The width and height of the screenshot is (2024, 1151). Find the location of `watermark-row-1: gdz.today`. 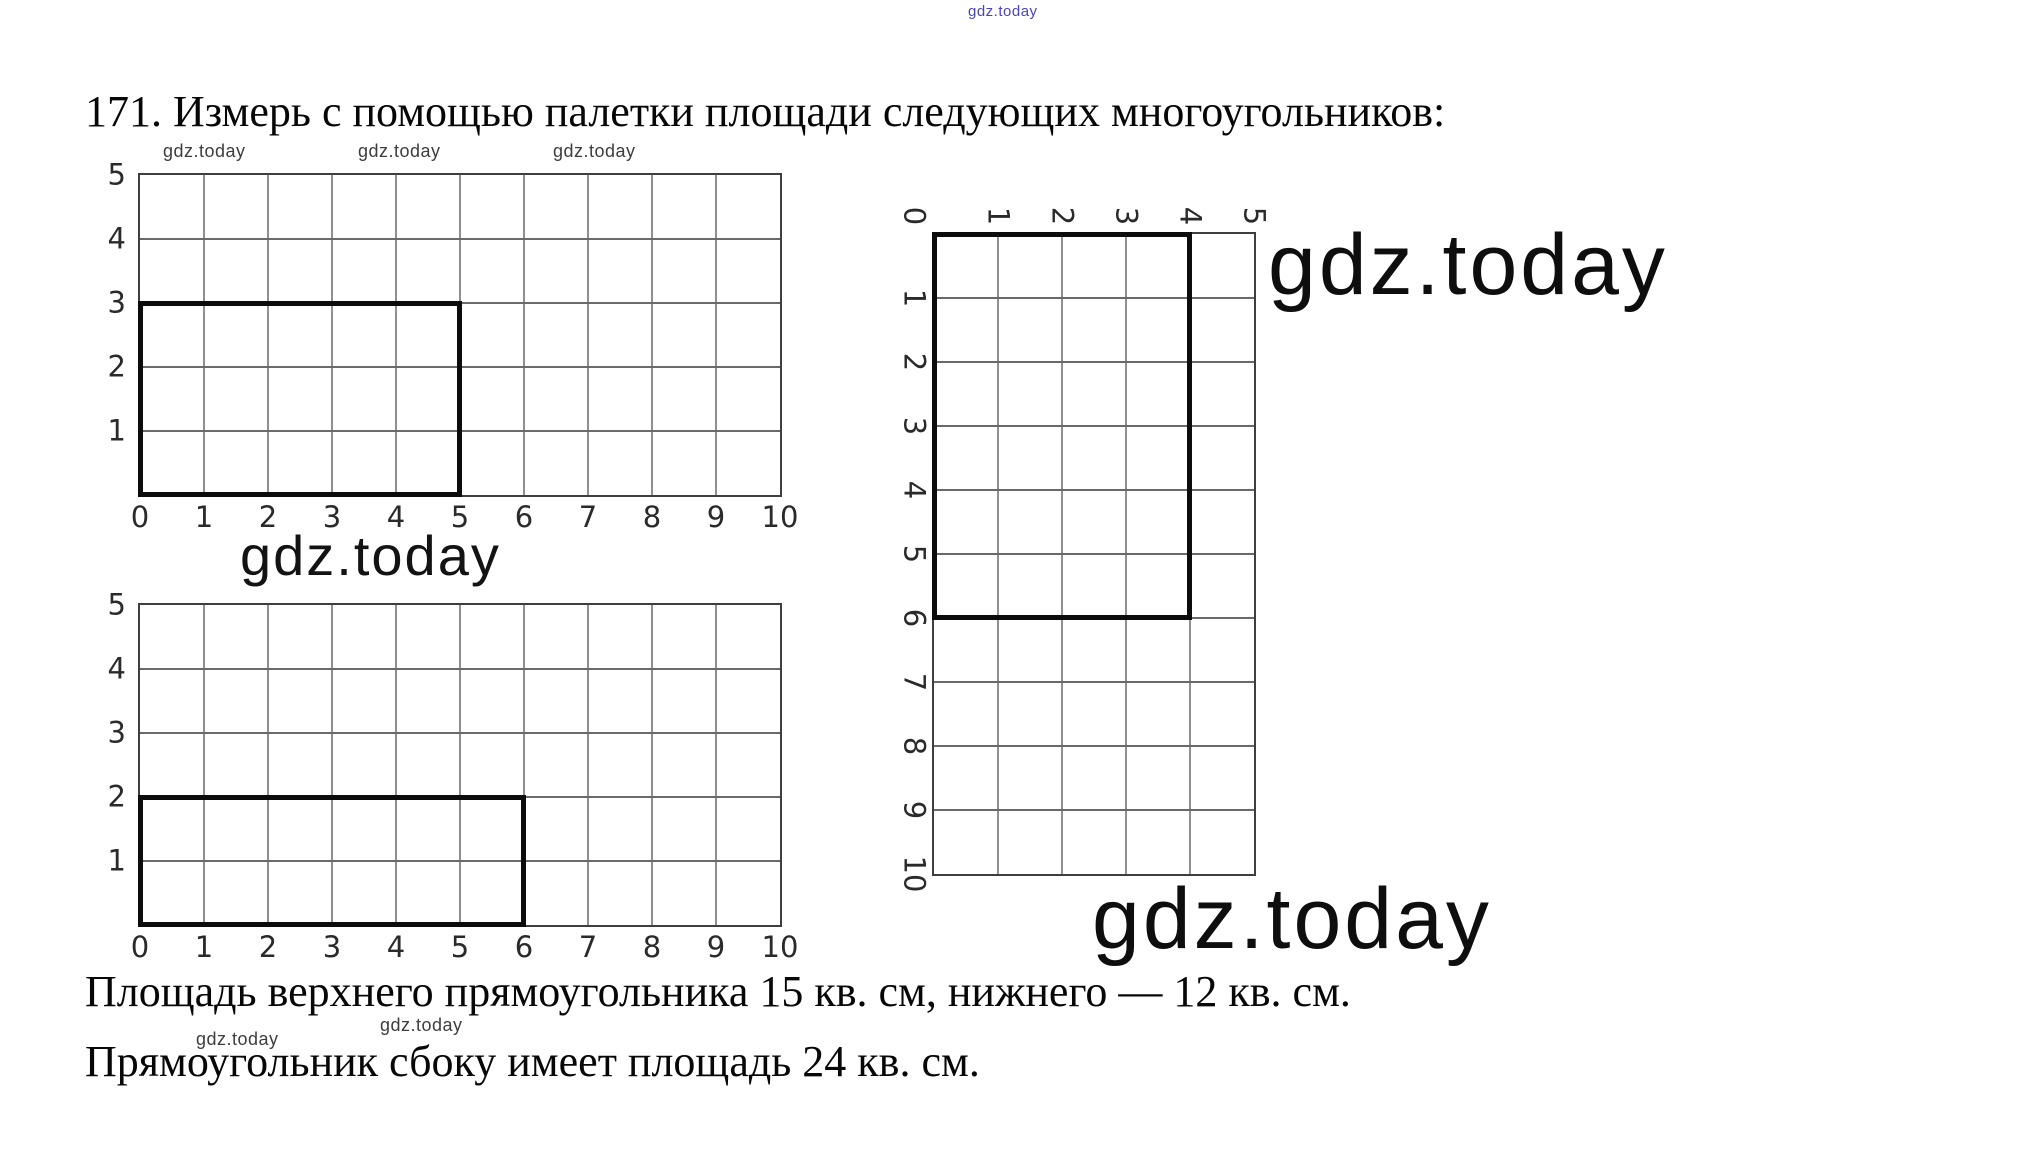

watermark-row-1: gdz.today is located at coordinates (204, 151).